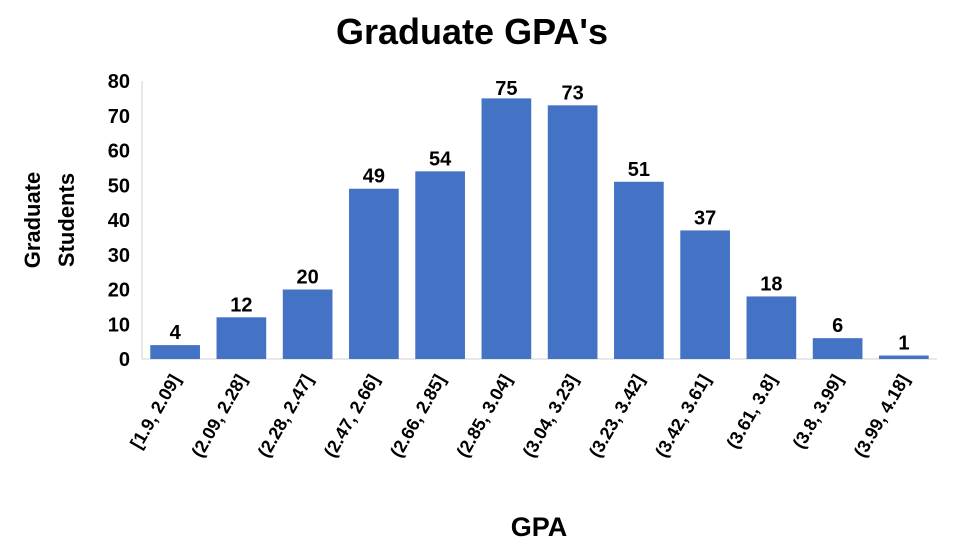 The width and height of the screenshot is (953, 558). What do you see at coordinates (837, 326) in the screenshot?
I see `bar-value-label: 6` at bounding box center [837, 326].